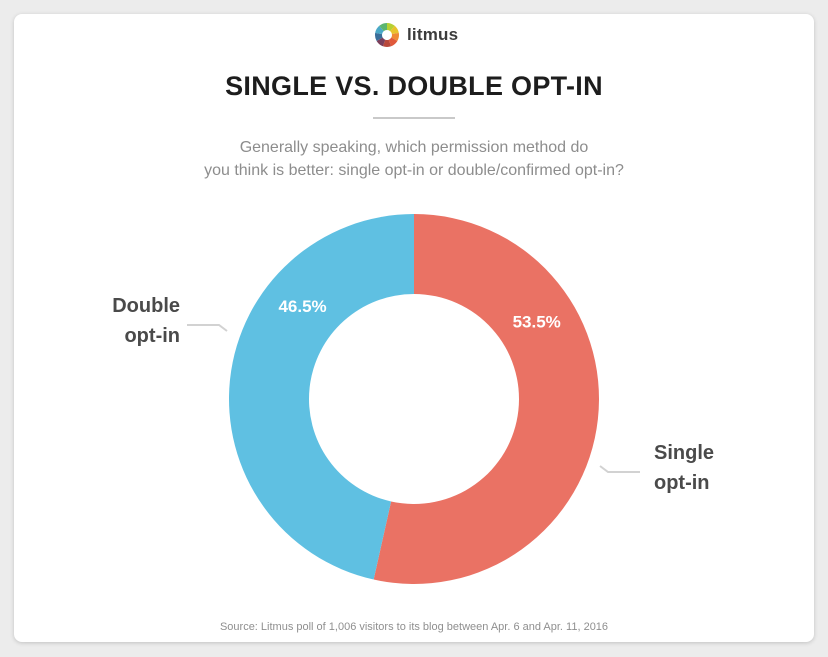 Image resolution: width=828 pixels, height=657 pixels. Describe the element at coordinates (302, 306) in the screenshot. I see `slice-value-label: 46.5%` at that location.